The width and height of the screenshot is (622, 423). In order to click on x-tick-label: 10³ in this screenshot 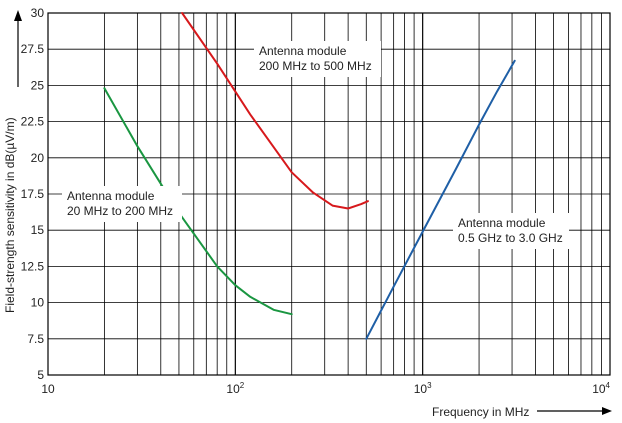, I will do `click(423, 388)`.